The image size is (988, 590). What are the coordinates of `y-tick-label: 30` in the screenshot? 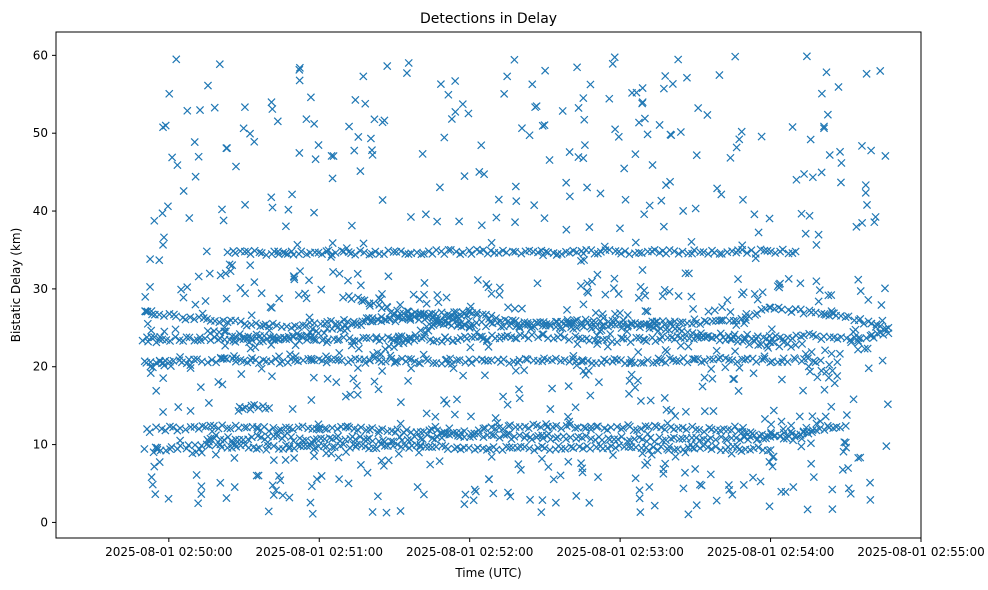 It's located at (40, 289).